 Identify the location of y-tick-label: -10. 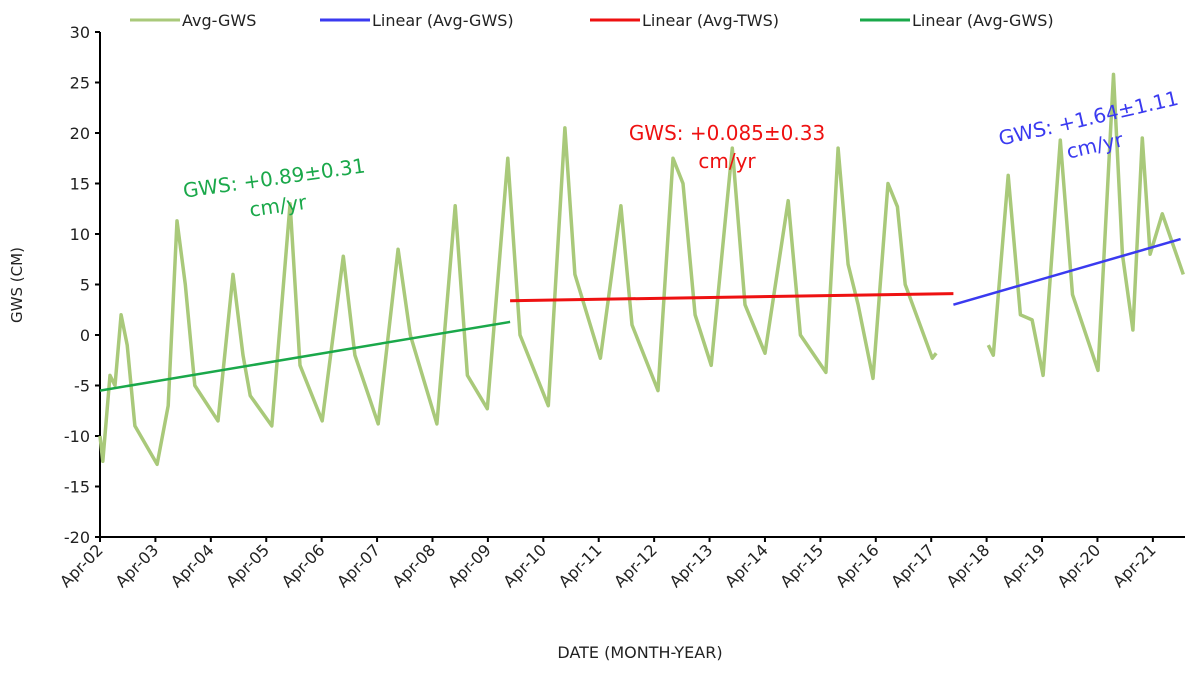
(77, 436).